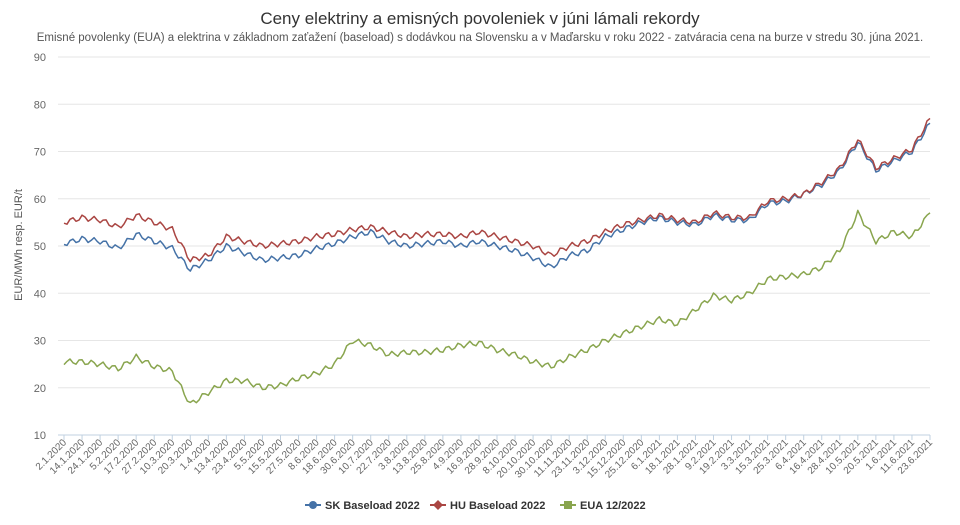 Image resolution: width=960 pixels, height=525 pixels. I want to click on y-tick-label: 60, so click(40, 200).